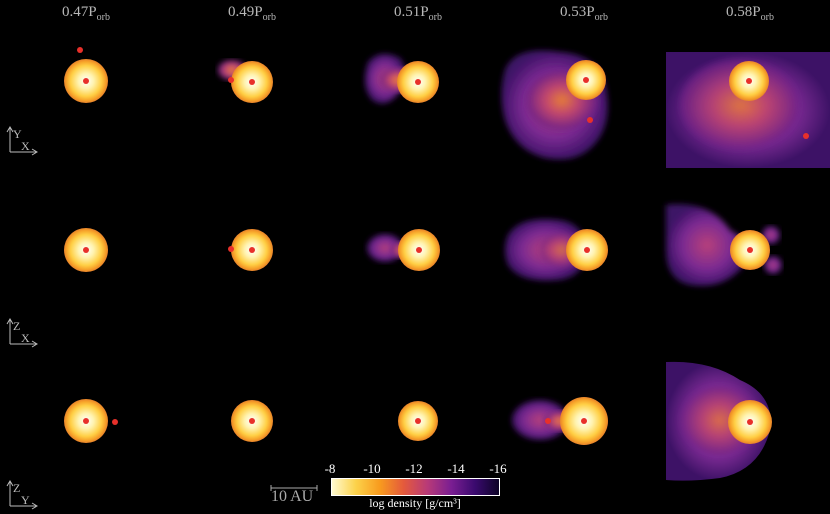 This screenshot has width=830, height=514. I want to click on panel-r1c5, so click(748, 110).